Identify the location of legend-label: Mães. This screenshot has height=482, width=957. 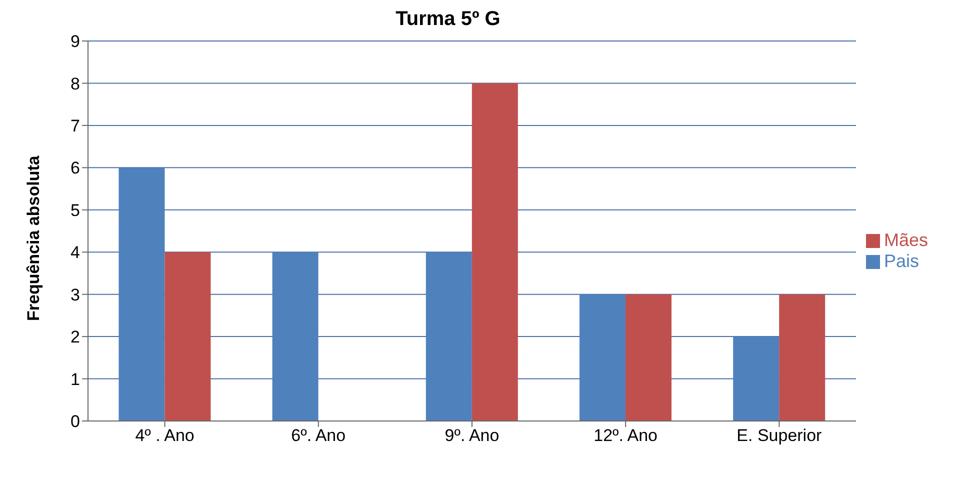
(906, 240).